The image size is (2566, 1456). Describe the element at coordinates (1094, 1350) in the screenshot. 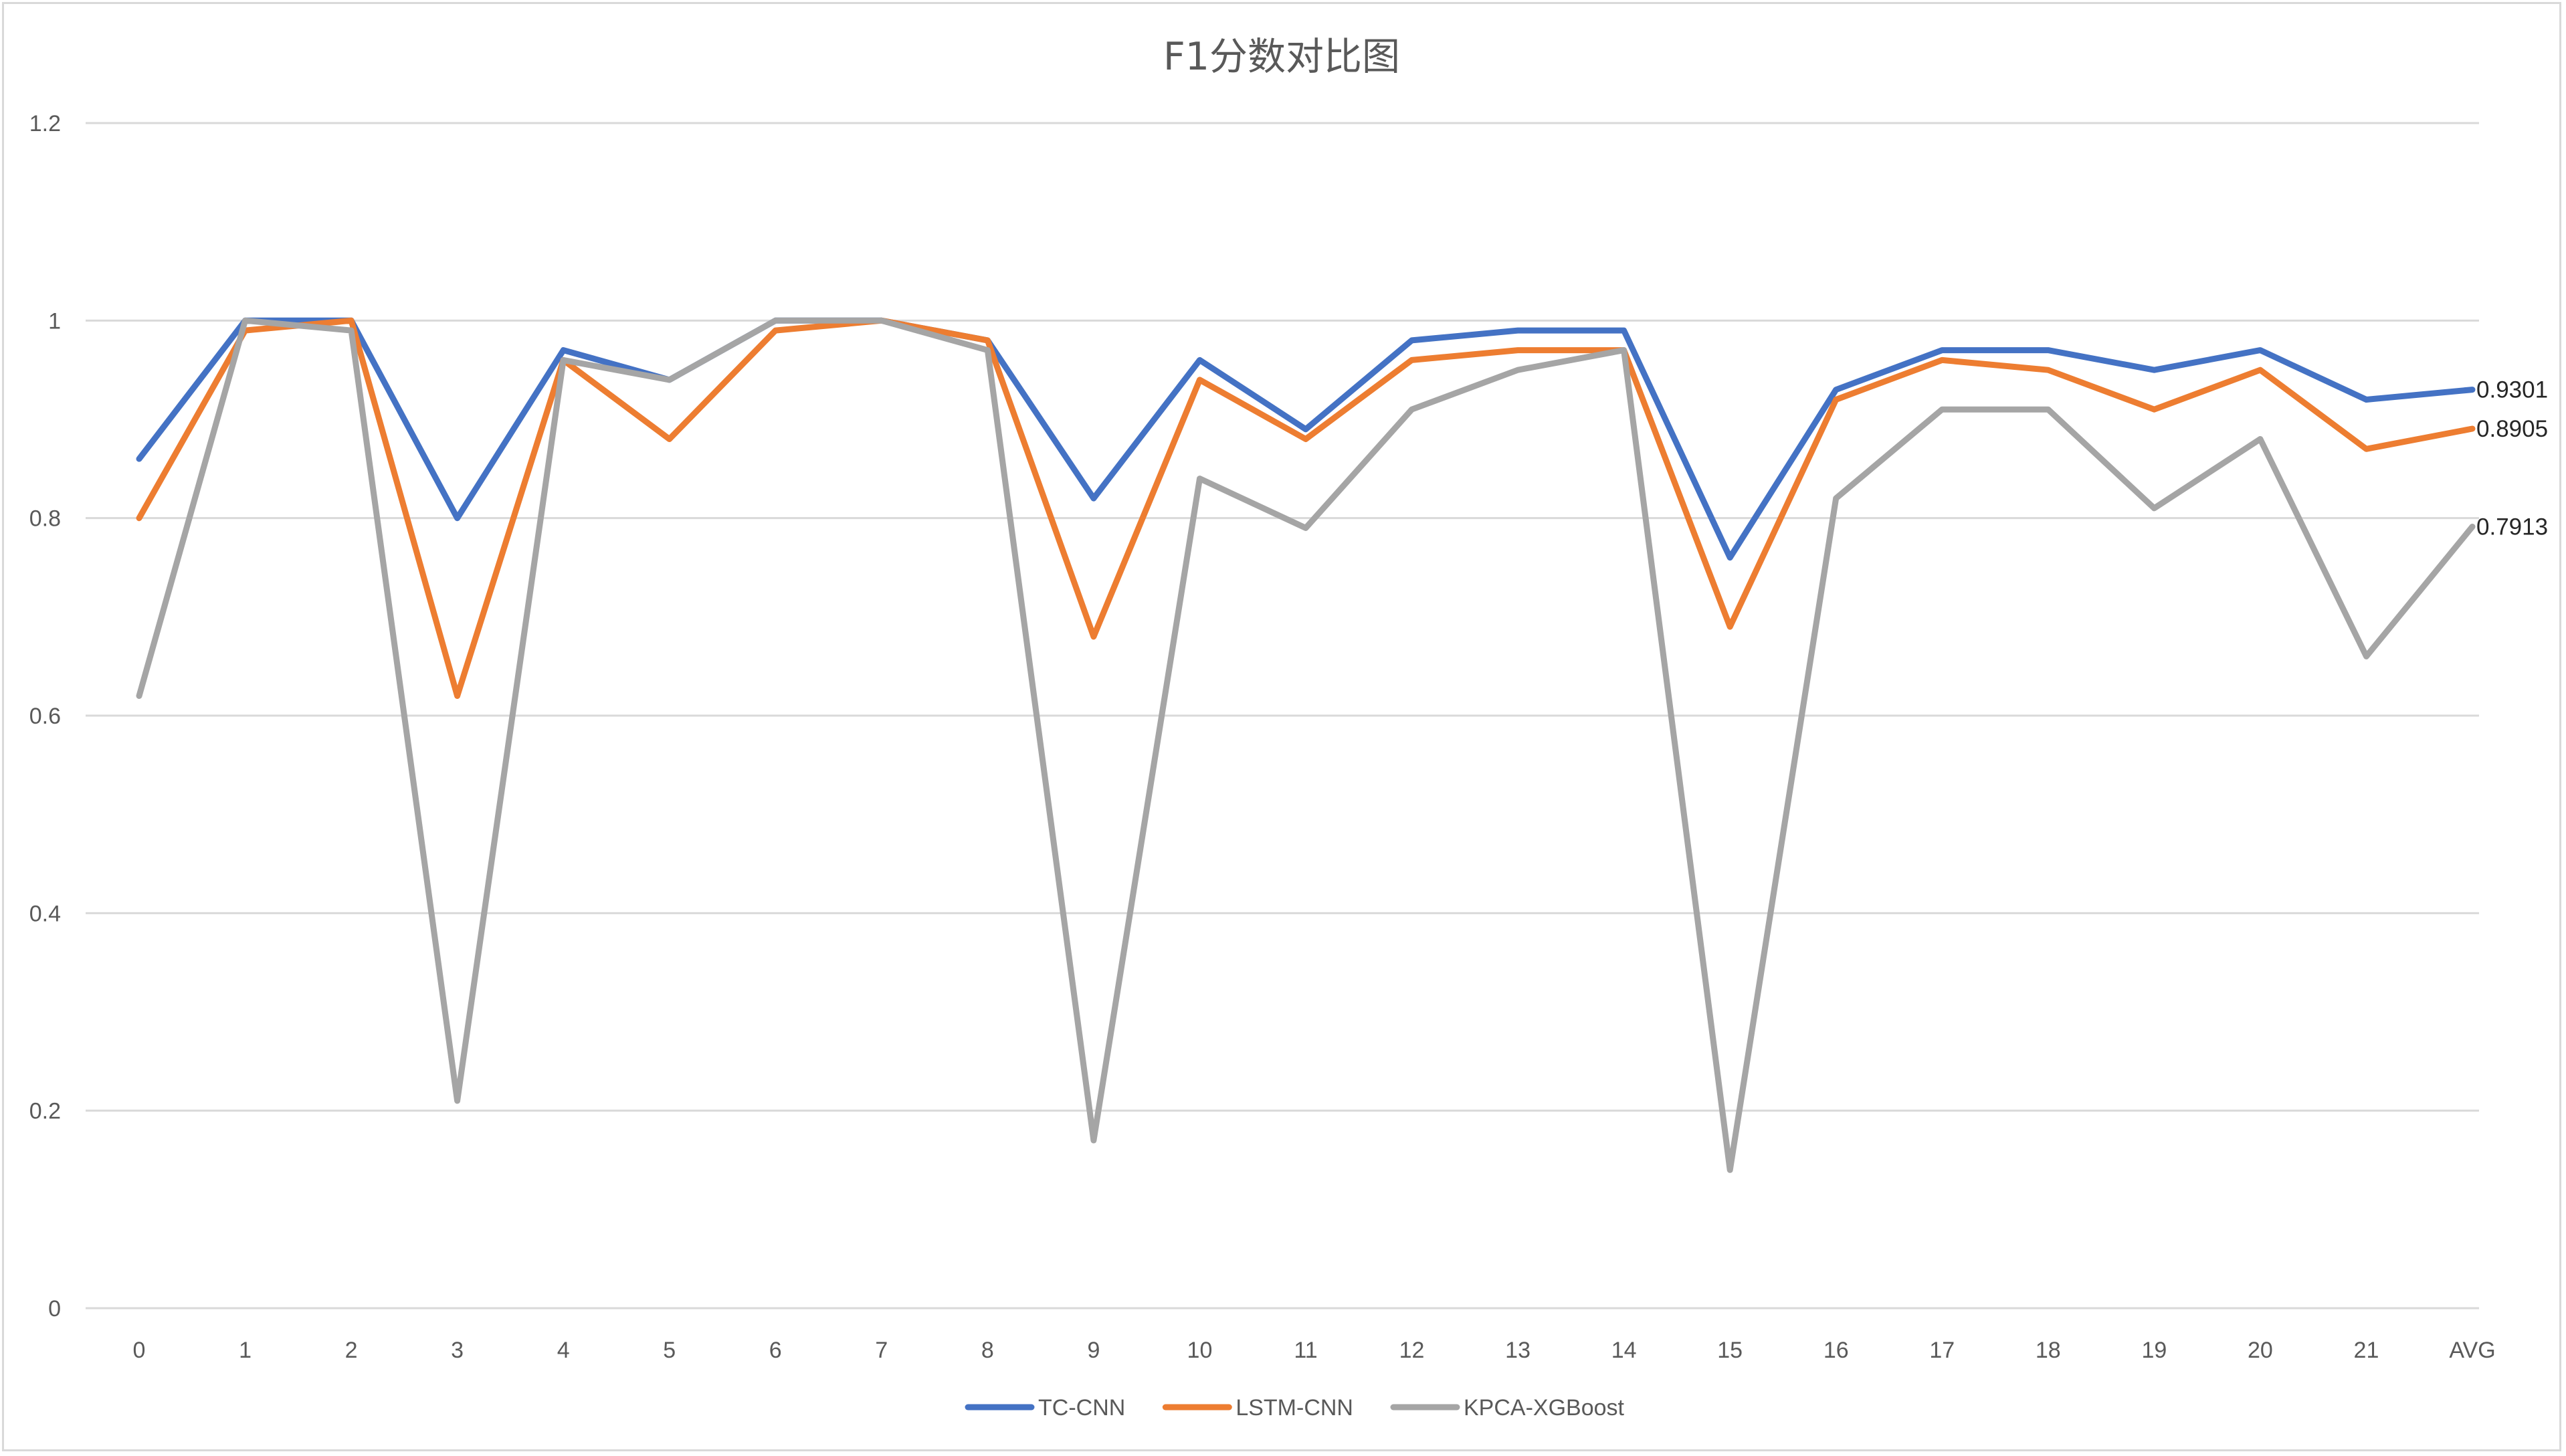

I see `x-tick-label: 9` at that location.